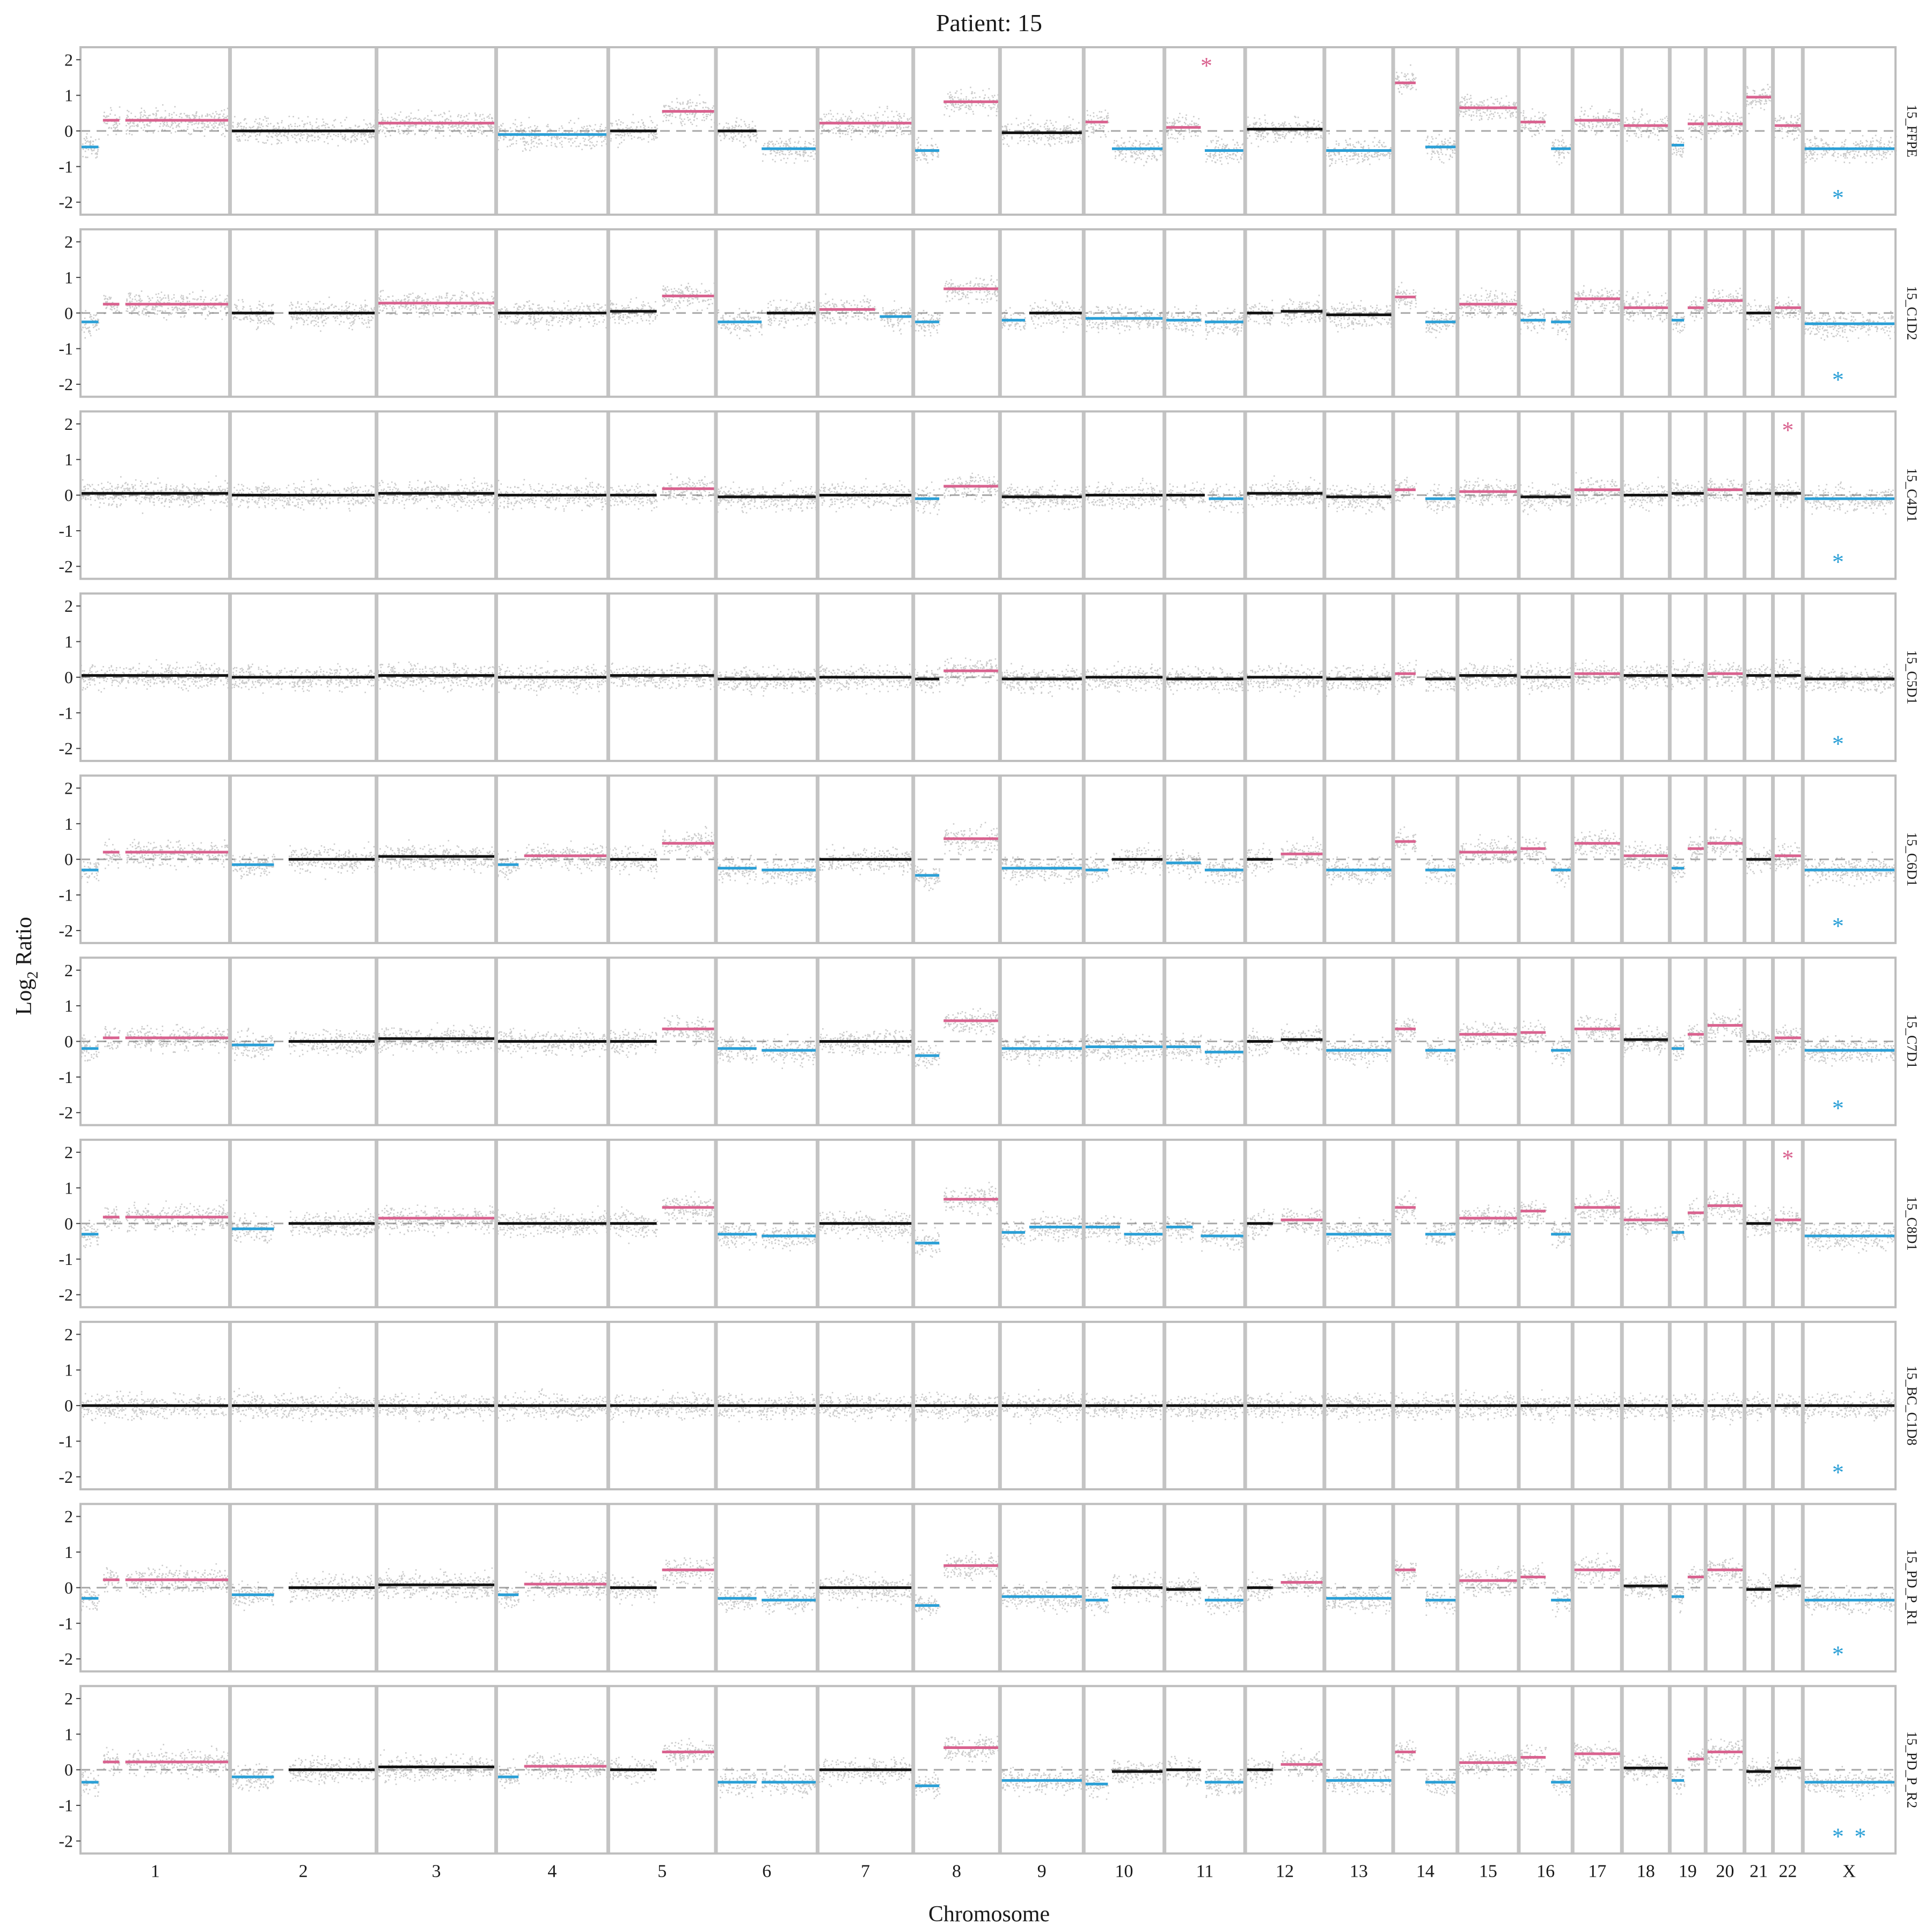 This screenshot has height=1932, width=1932. What do you see at coordinates (1041, 1872) in the screenshot?
I see `chromosome-tick-label: 9` at bounding box center [1041, 1872].